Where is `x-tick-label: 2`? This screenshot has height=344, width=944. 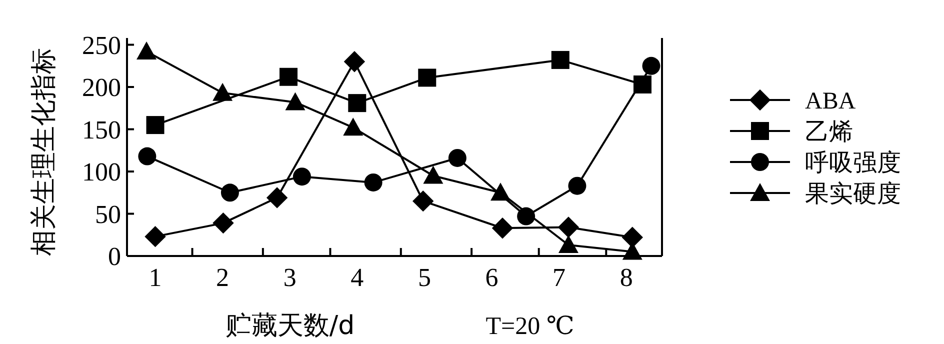 x-tick-label: 2 is located at coordinates (223, 277).